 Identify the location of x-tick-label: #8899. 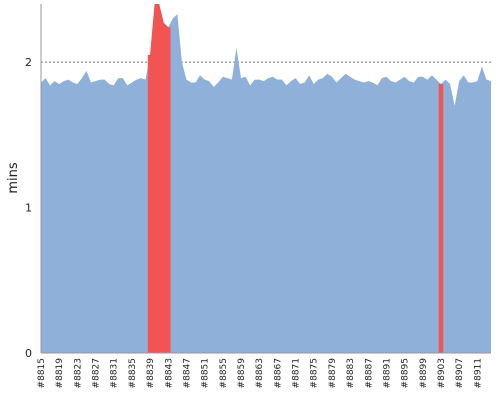
(424, 373).